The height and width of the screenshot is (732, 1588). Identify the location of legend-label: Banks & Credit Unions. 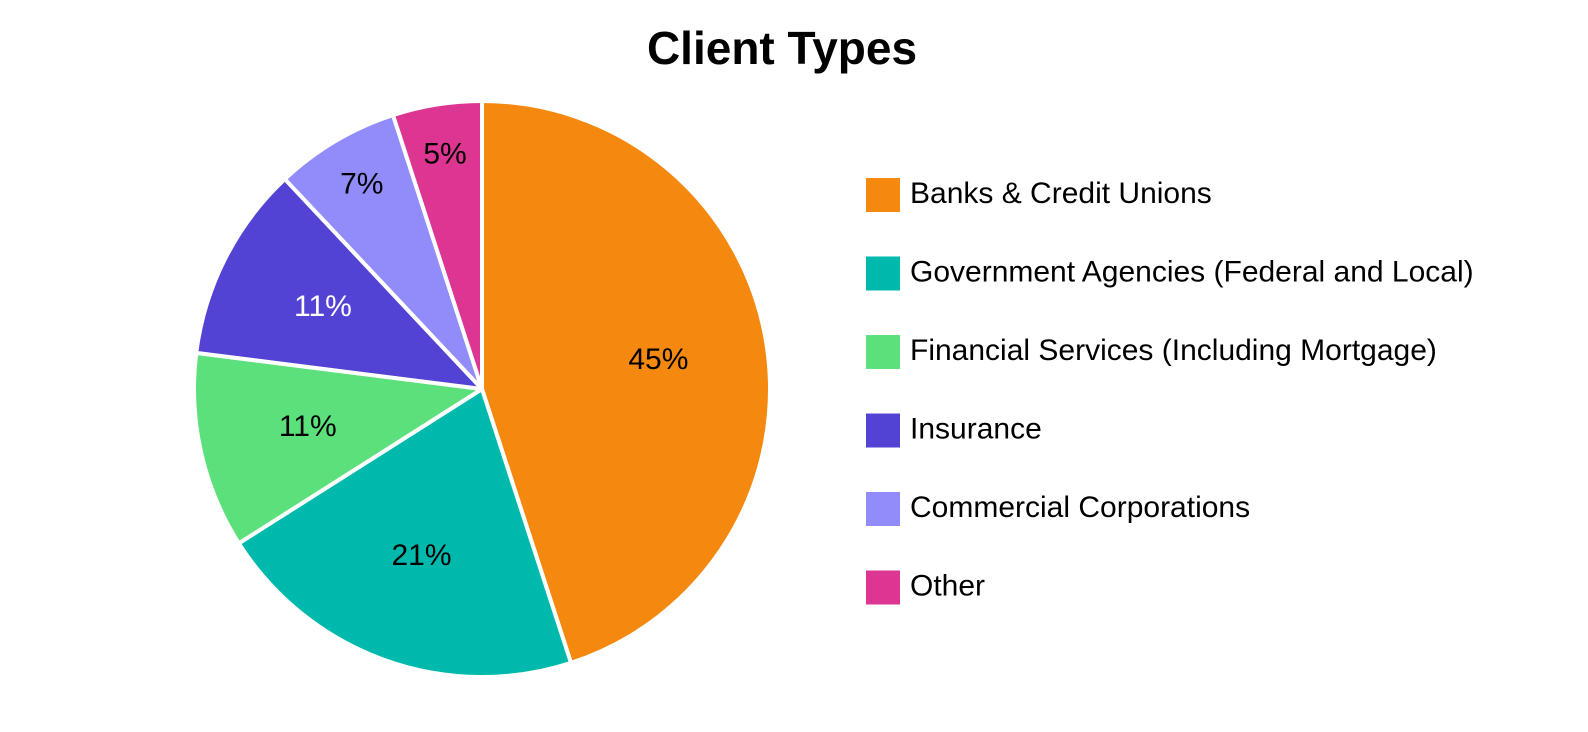
(1061, 193).